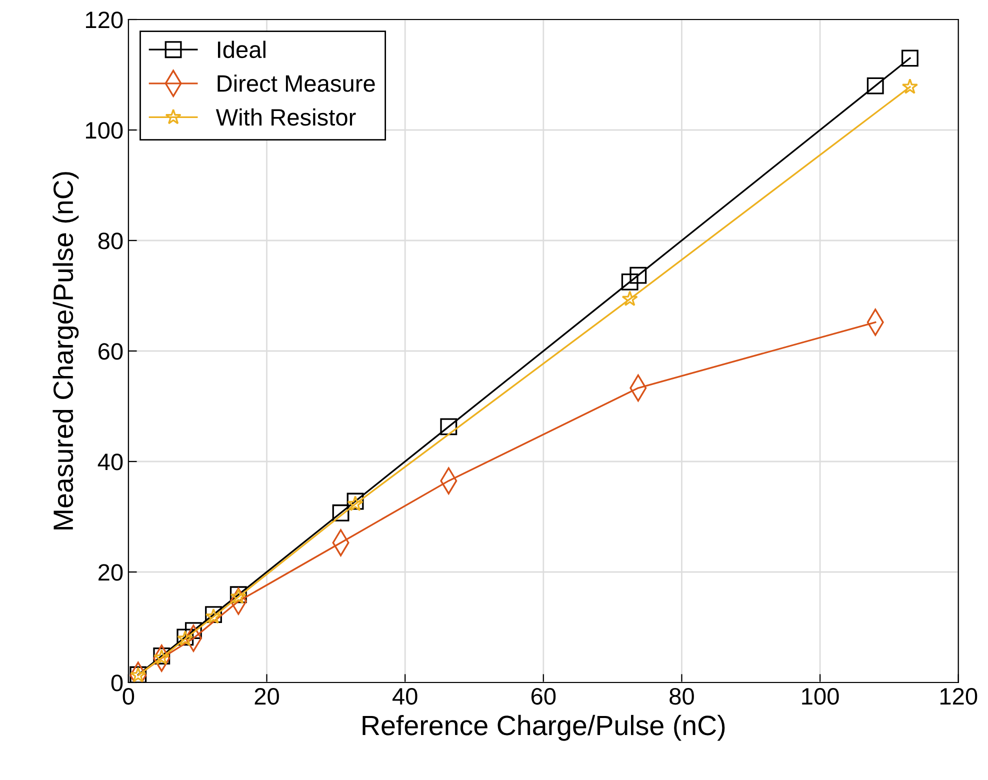 The height and width of the screenshot is (780, 988). I want to click on x-tick-label: 120, so click(959, 696).